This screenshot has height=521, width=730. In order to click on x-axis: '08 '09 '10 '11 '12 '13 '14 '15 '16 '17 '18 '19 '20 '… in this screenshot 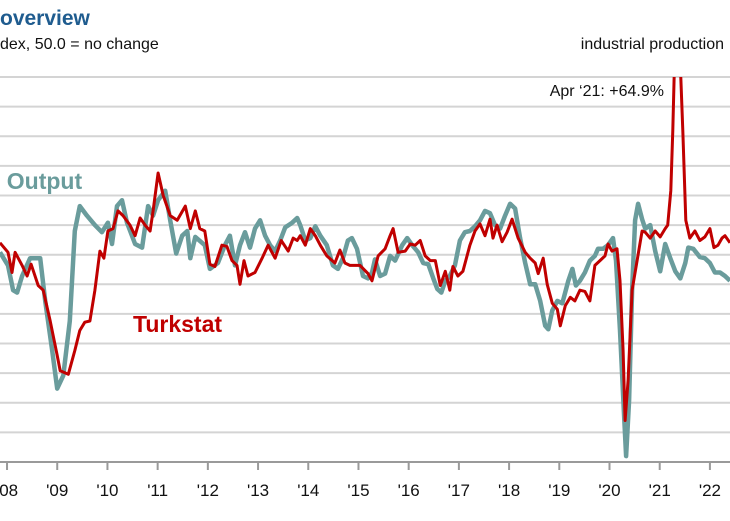, I will do `click(365, 480)`.